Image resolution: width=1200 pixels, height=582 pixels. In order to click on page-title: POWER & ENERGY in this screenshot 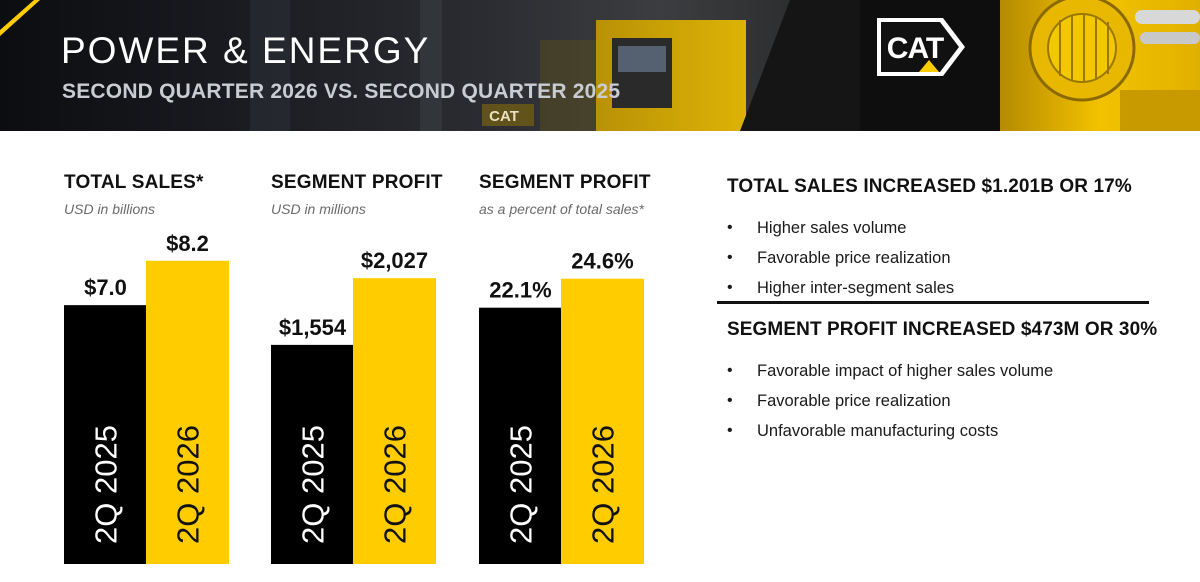, I will do `click(246, 50)`.